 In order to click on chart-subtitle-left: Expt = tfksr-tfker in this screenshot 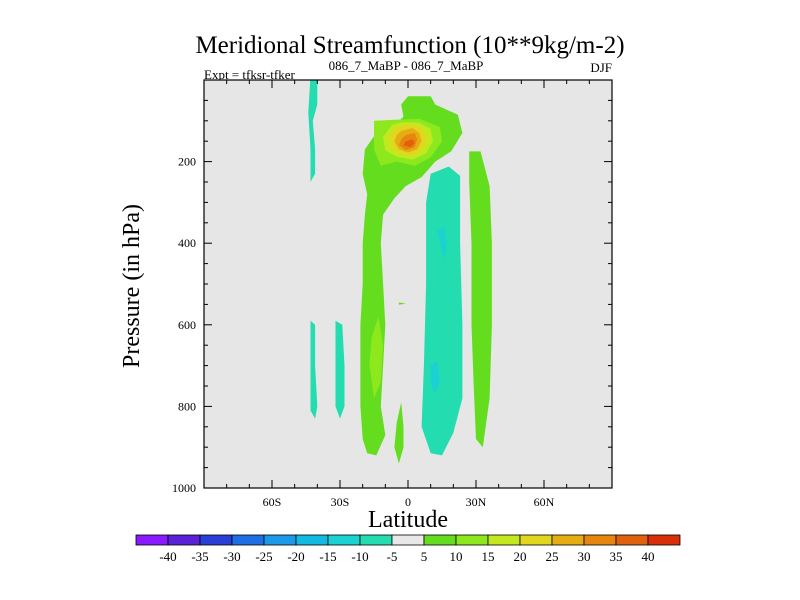, I will do `click(249, 74)`.